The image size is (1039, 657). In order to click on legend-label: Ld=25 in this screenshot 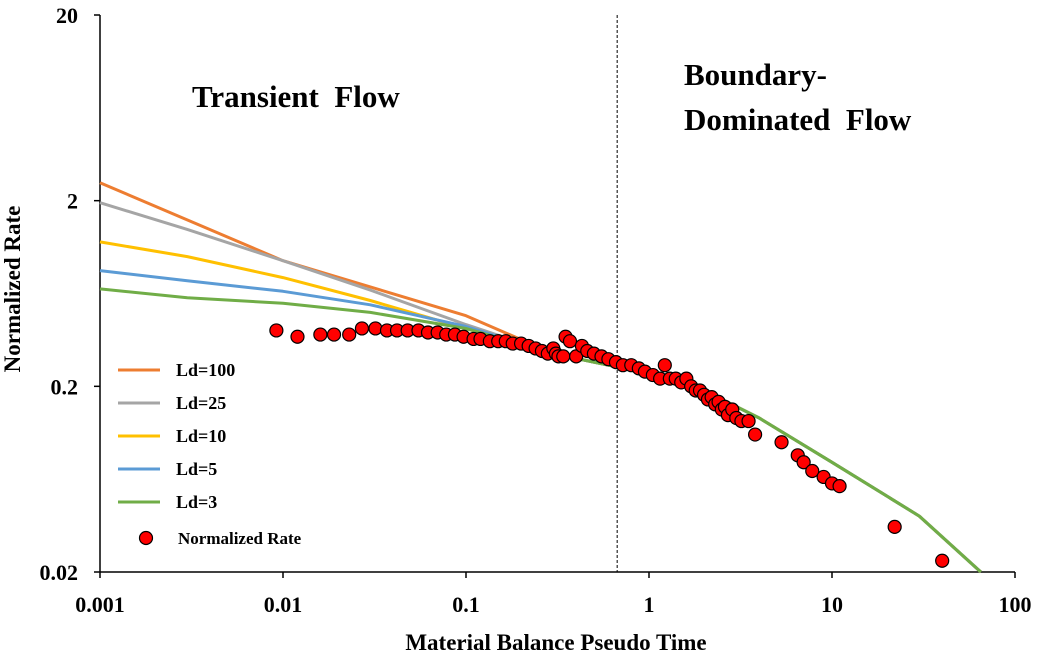, I will do `click(201, 403)`.